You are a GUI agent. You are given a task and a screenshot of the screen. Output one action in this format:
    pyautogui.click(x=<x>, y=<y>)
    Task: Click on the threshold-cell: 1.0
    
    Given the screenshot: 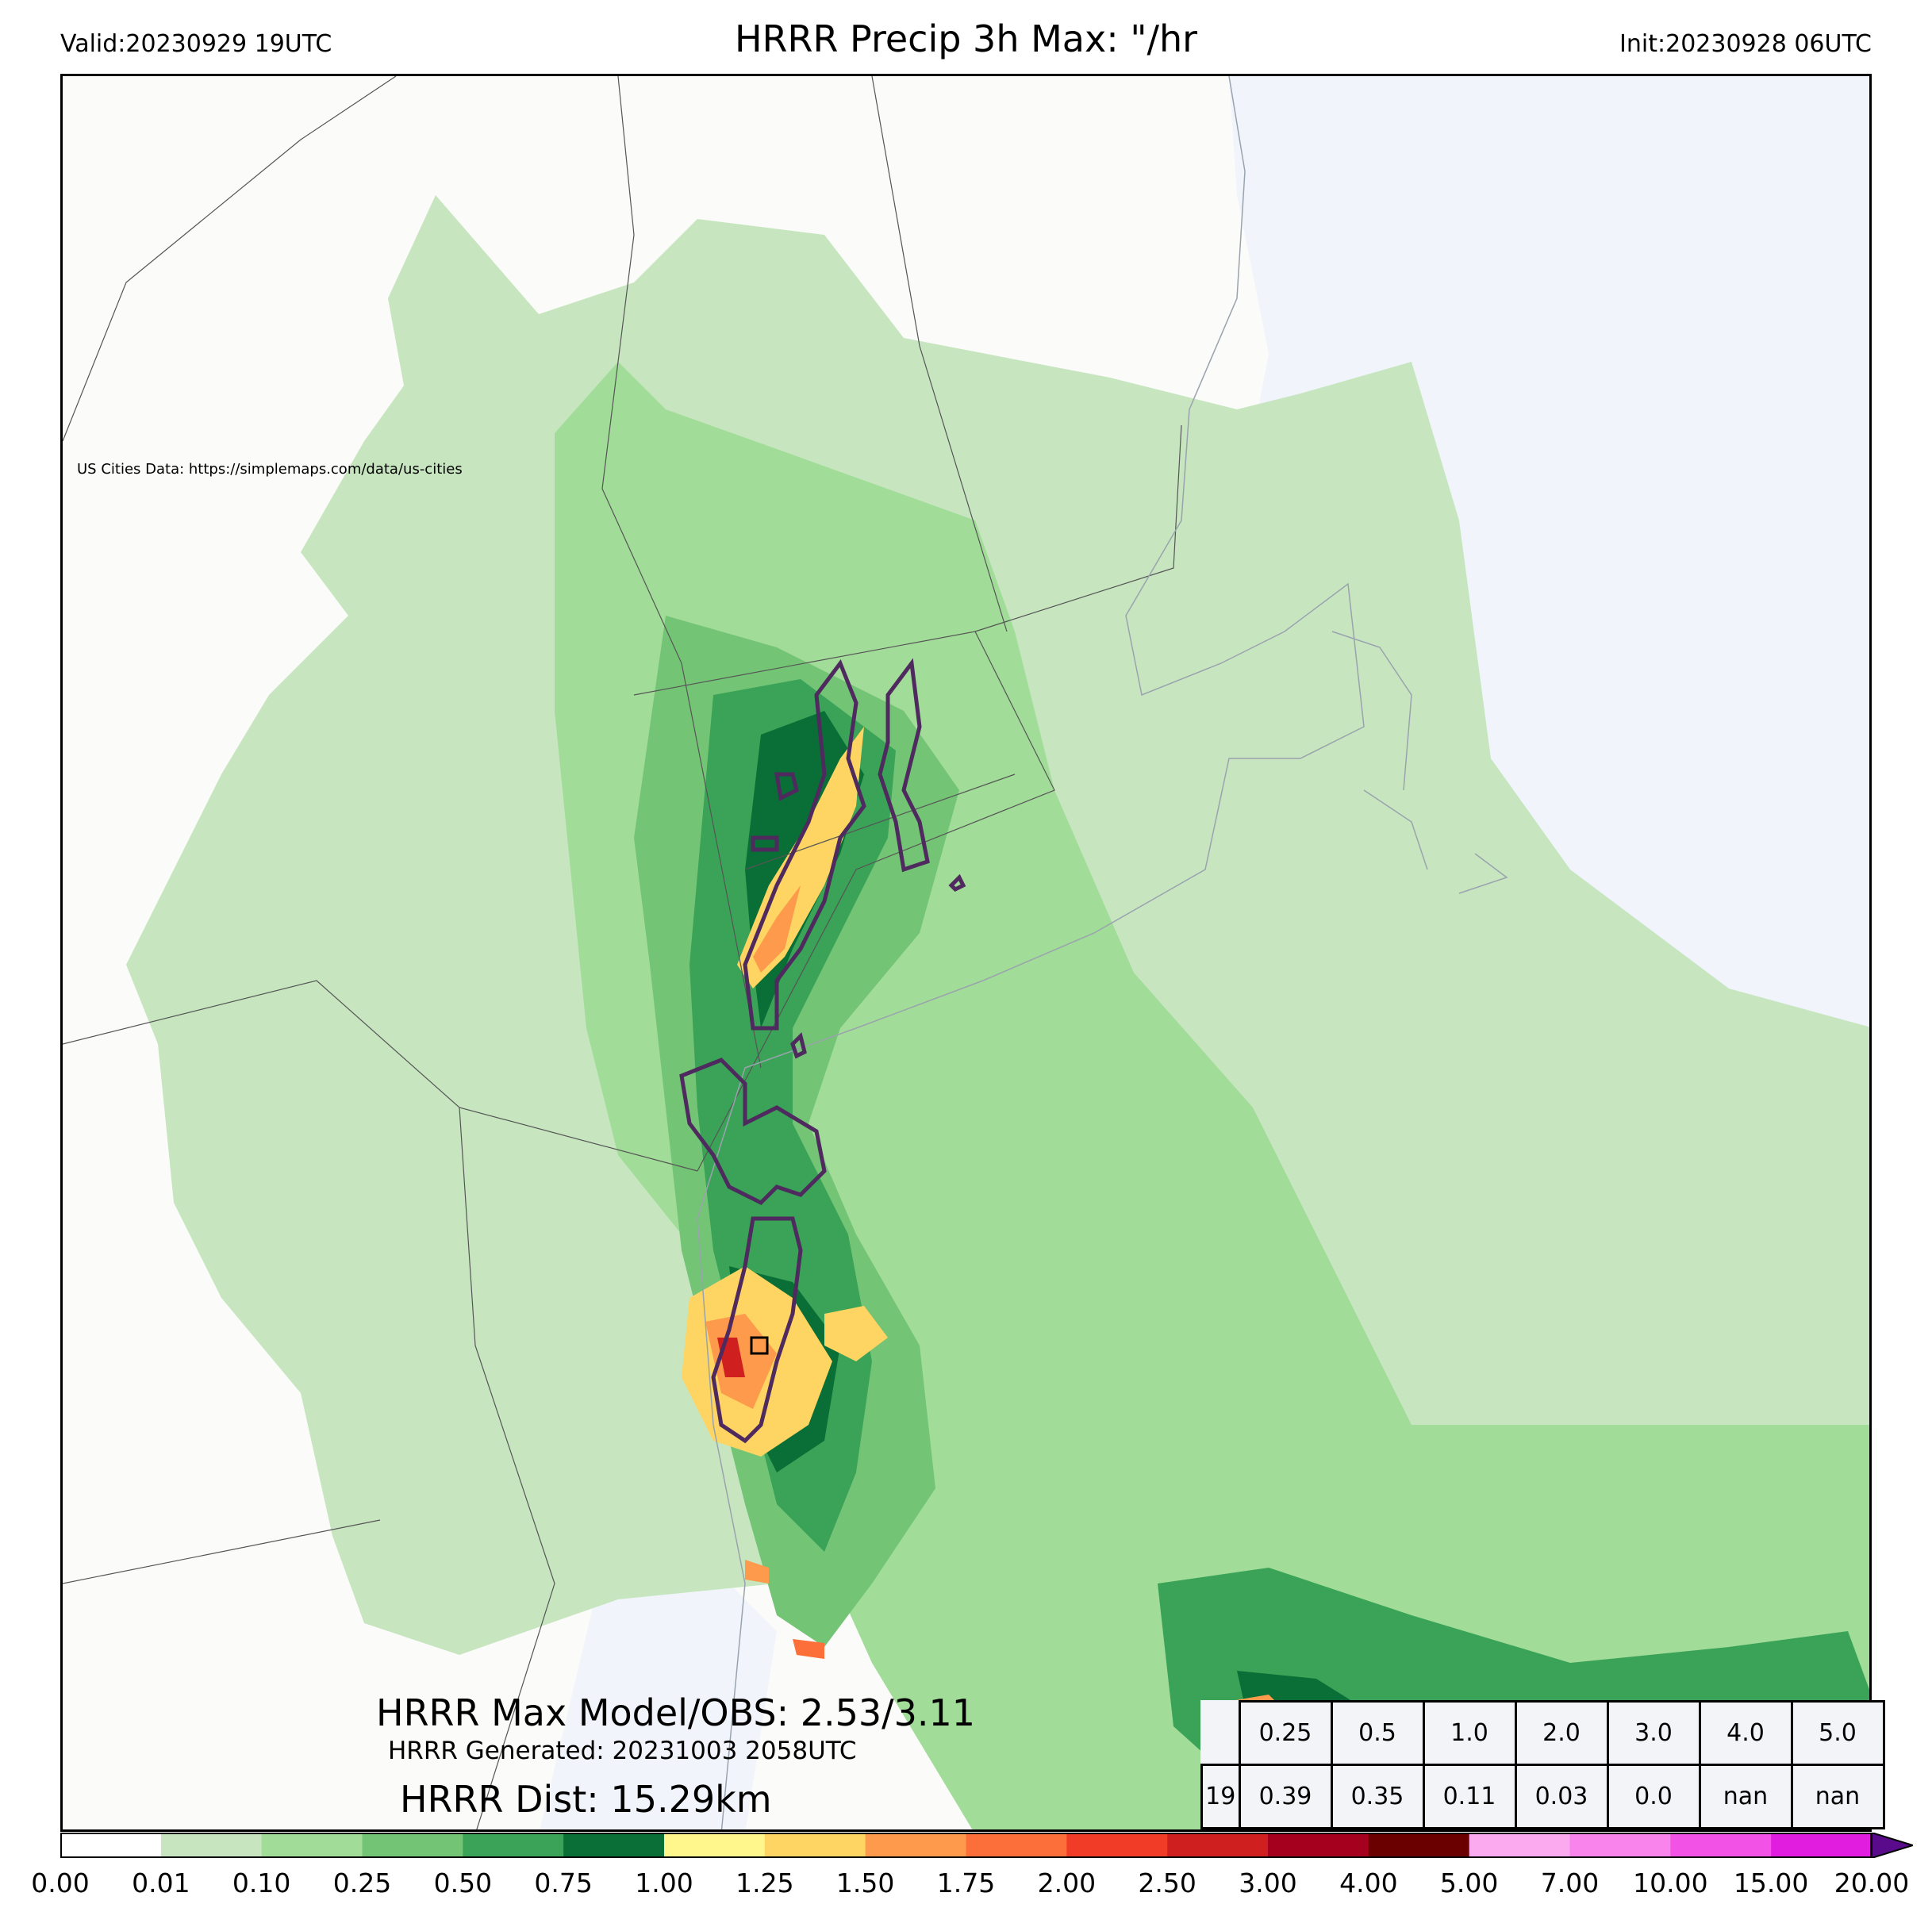 What is the action you would take?
    pyautogui.click(x=1469, y=1733)
    